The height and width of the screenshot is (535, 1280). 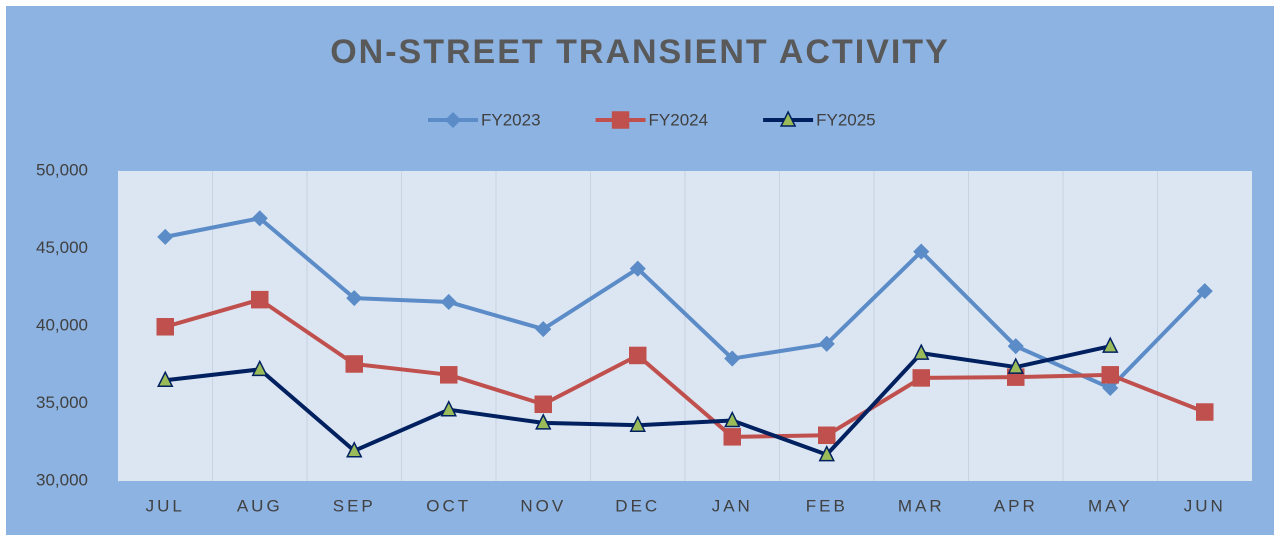 What do you see at coordinates (827, 505) in the screenshot?
I see `x-tick-label: FEB` at bounding box center [827, 505].